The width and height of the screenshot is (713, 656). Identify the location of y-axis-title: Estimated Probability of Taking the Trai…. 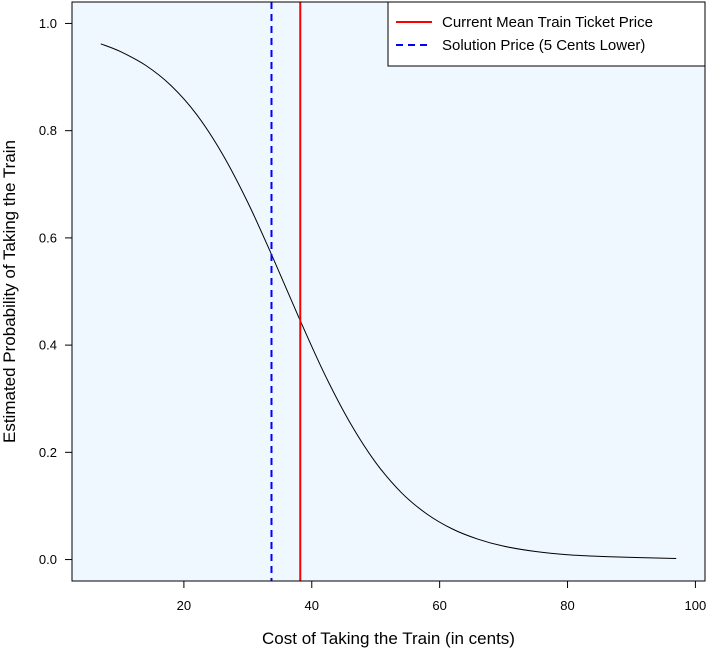
(9, 291).